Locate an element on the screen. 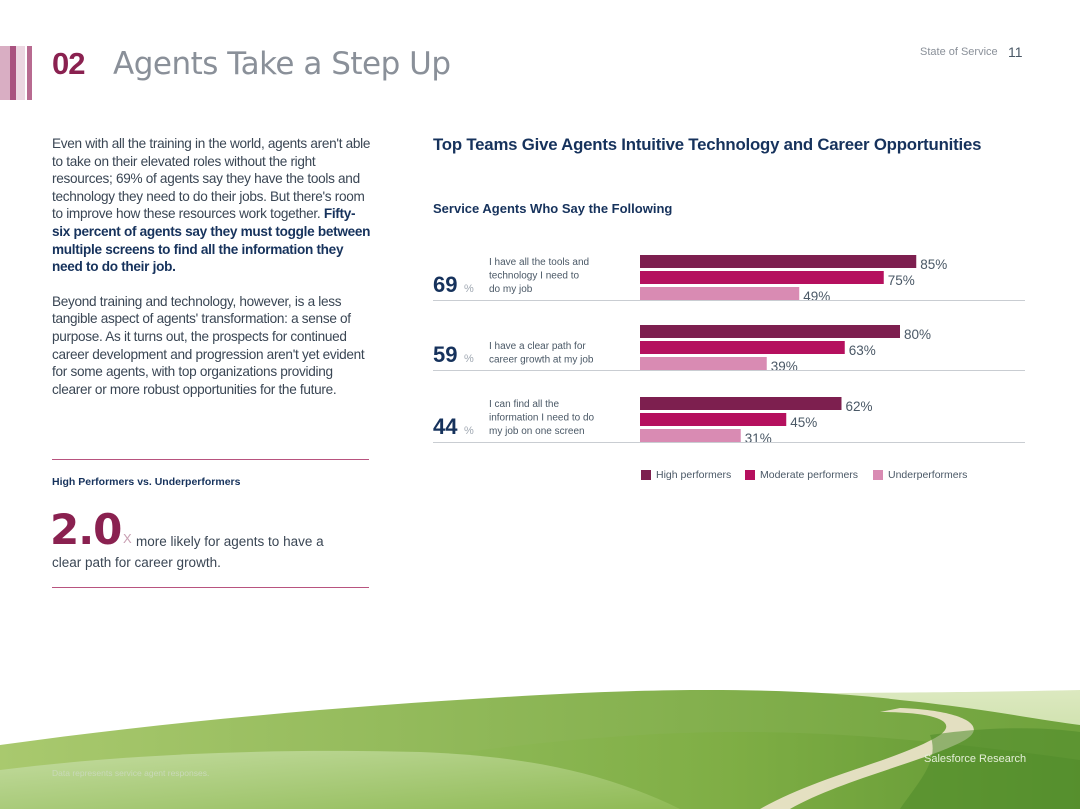 Image resolution: width=1080 pixels, height=809 pixels. brand-footer: Salesforce Research is located at coordinates (975, 759).